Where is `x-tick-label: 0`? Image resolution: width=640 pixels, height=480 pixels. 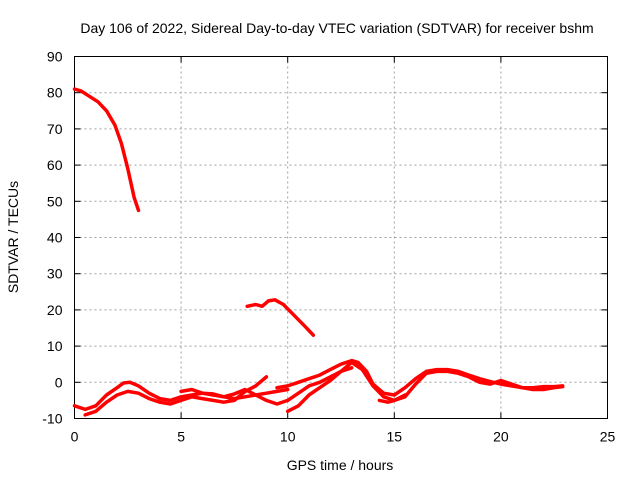 x-tick-label: 0 is located at coordinates (75, 437).